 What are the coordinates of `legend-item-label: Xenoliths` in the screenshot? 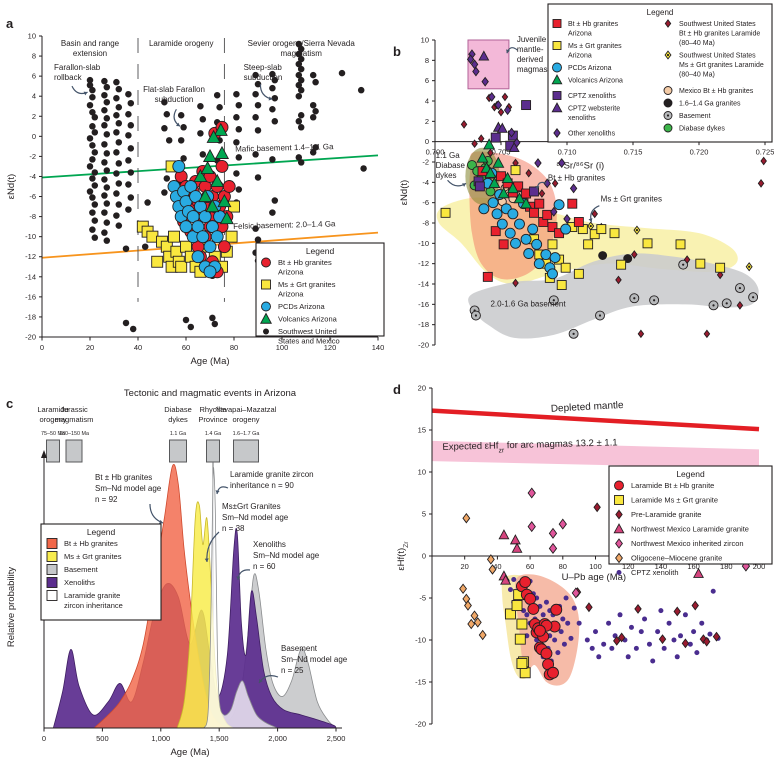 It's located at (79, 582).